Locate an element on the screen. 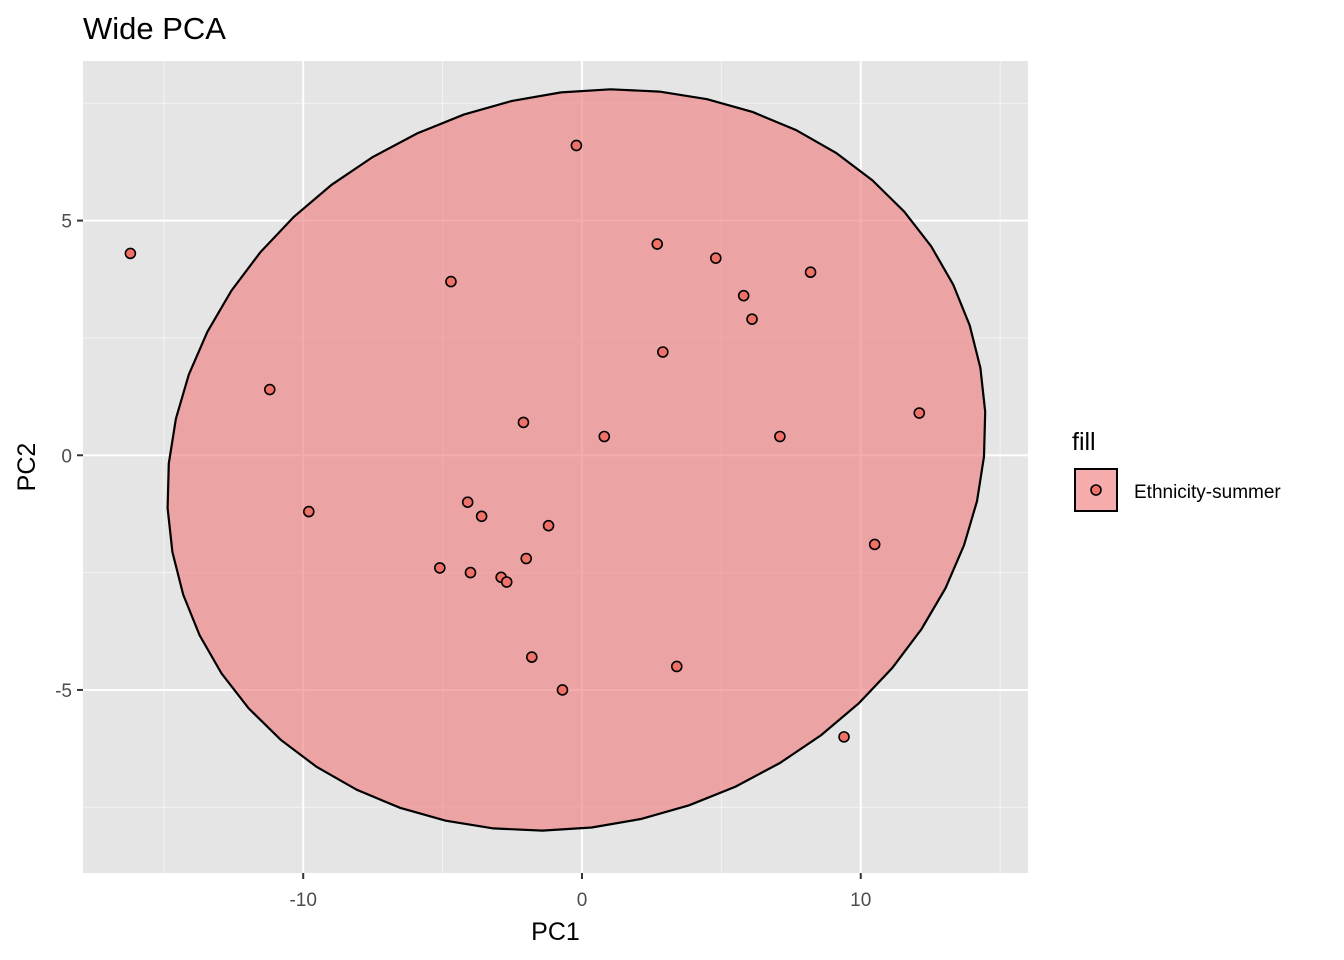  legend-key is located at coordinates (1096, 490).